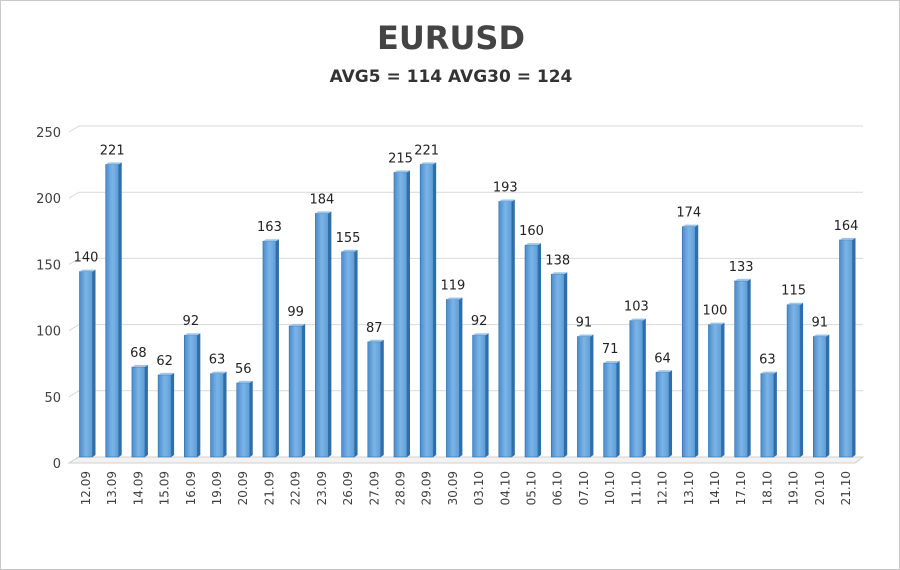 The width and height of the screenshot is (900, 570). I want to click on x-tick-label: 12.09, so click(86, 488).